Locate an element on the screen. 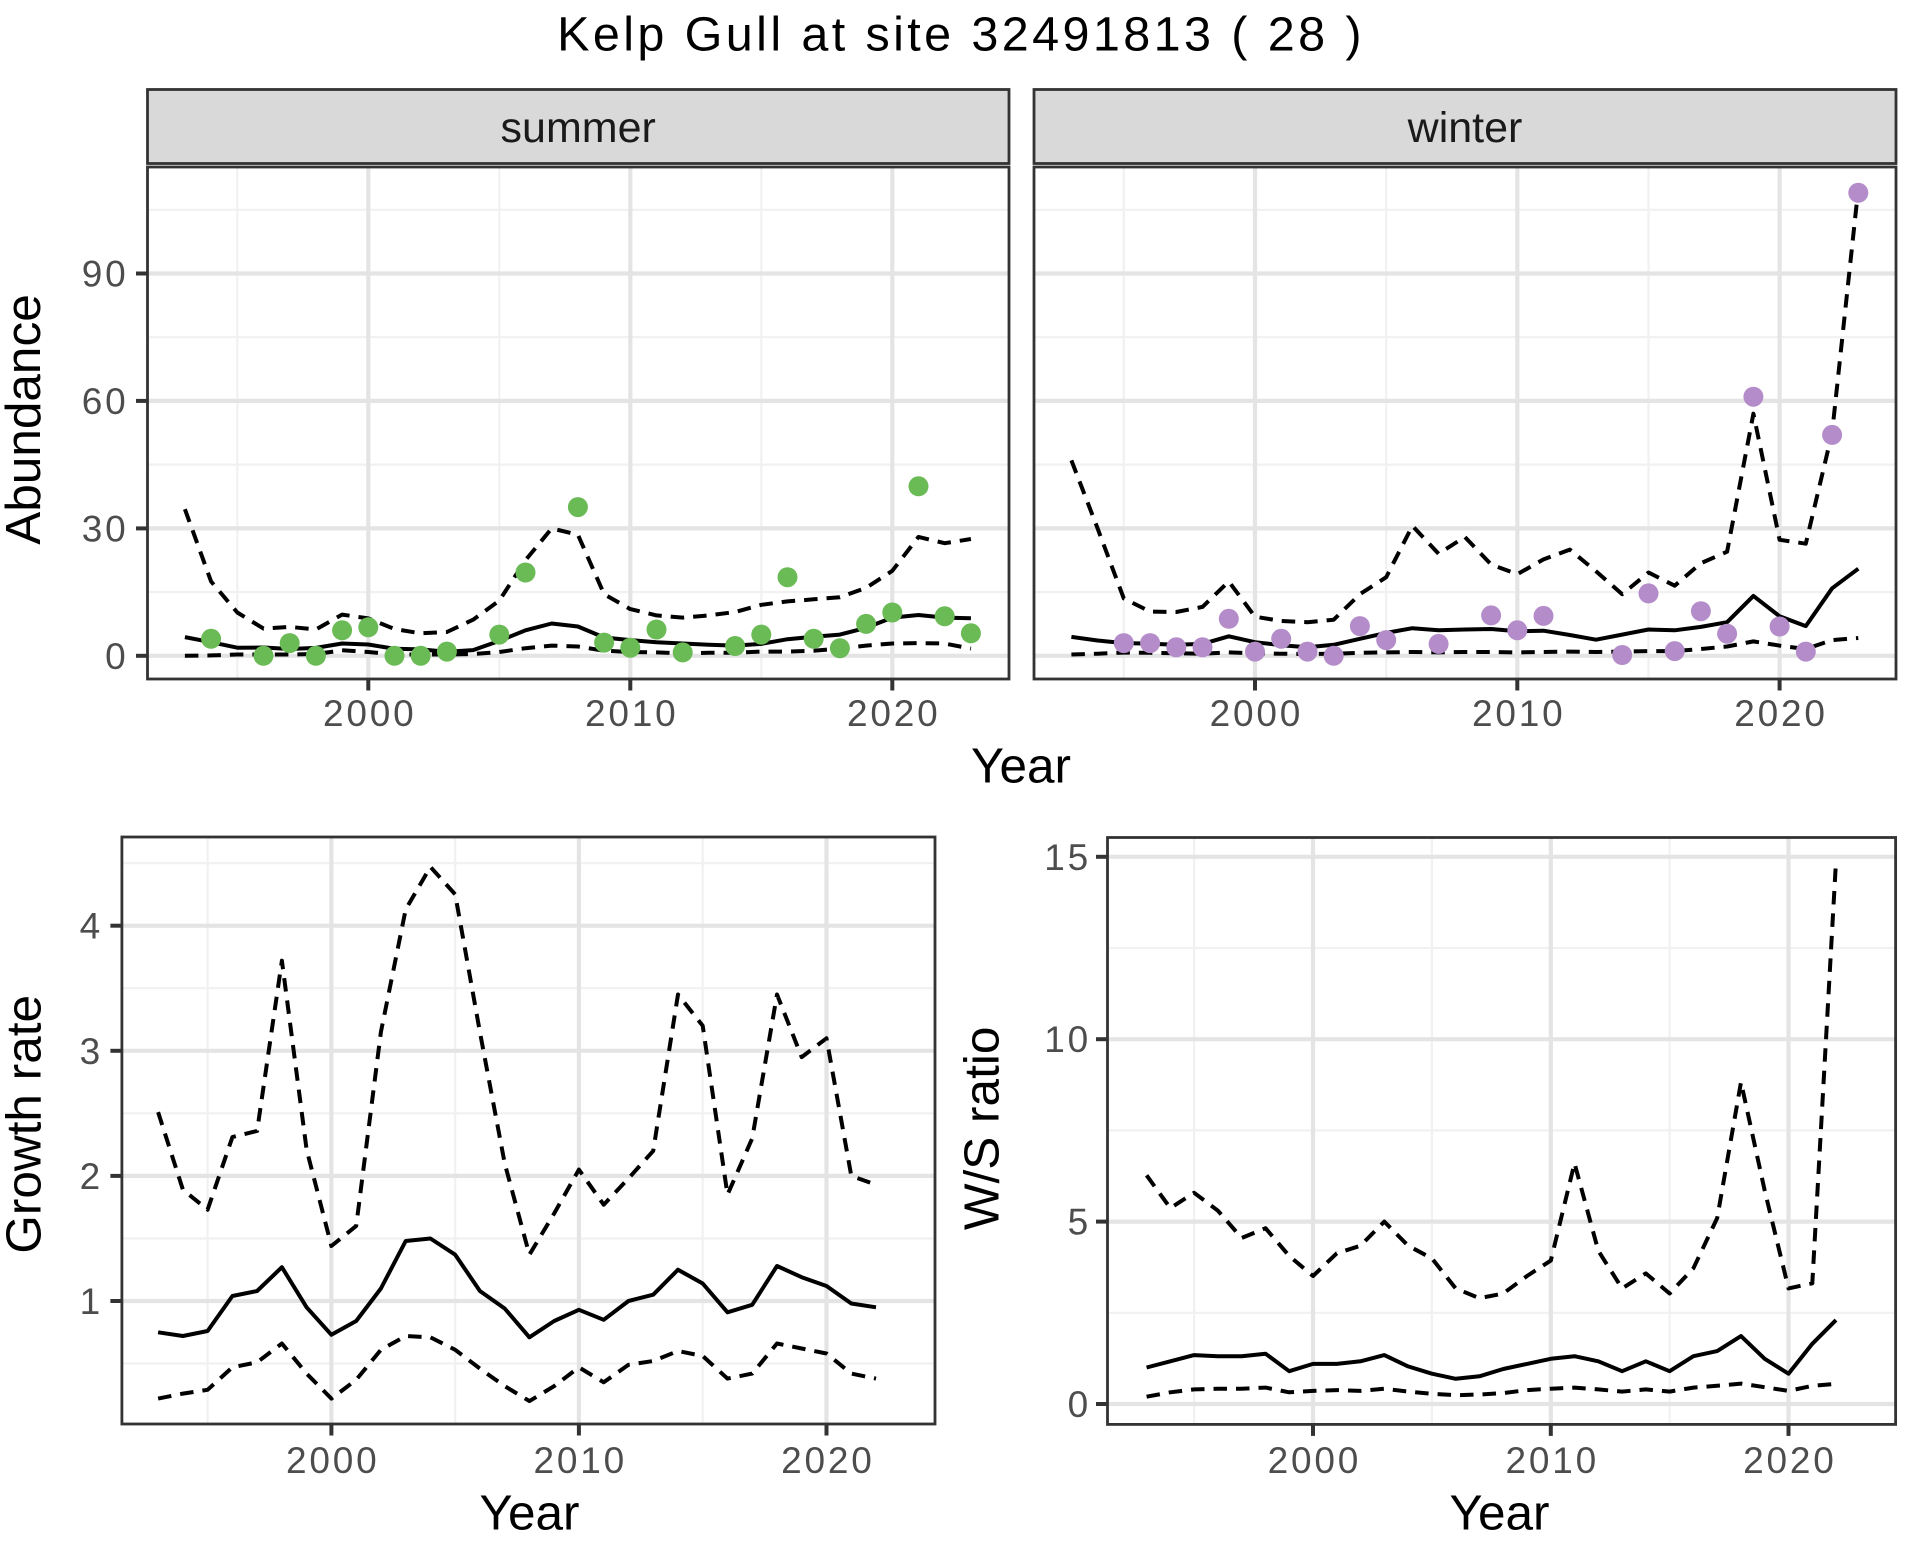  svg-text: winter is located at coordinates (1465, 128).